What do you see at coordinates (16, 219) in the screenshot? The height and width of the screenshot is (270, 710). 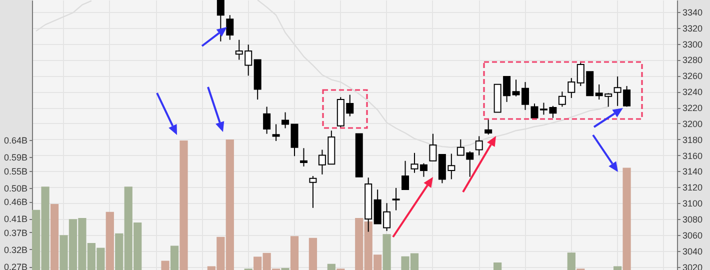 I see `y-tick-label: 0.41B` at bounding box center [16, 219].